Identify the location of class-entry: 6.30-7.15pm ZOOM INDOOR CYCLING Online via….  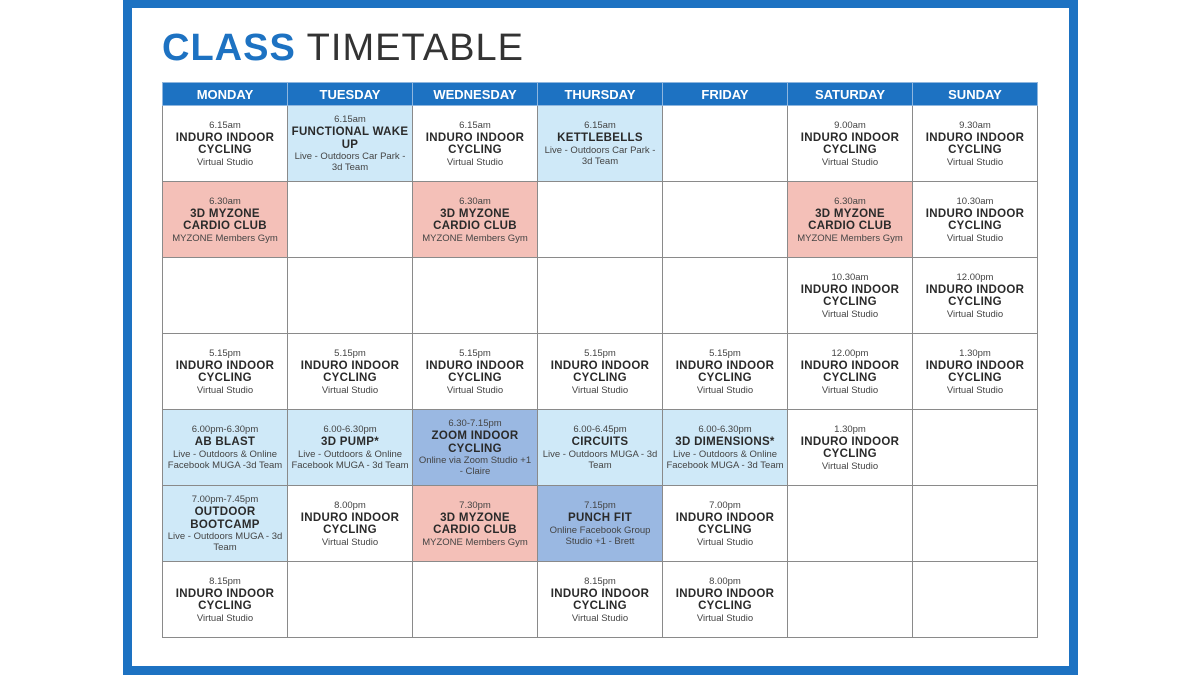
(475, 448).